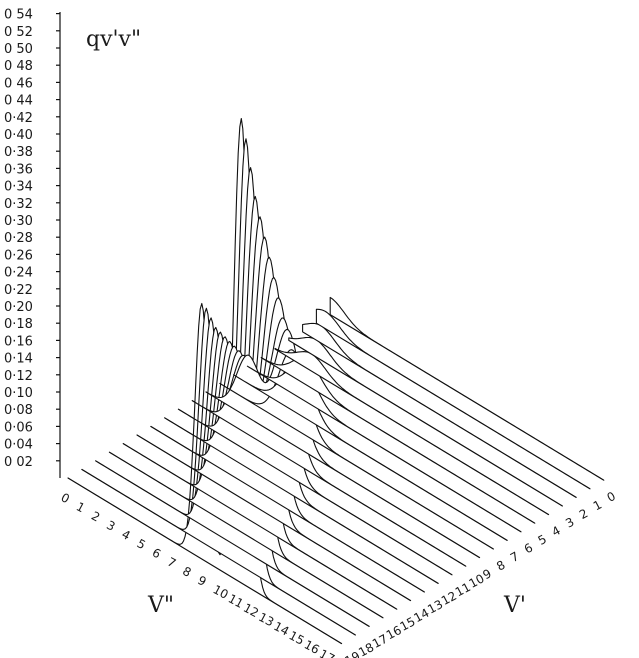  What do you see at coordinates (18, 445) in the screenshot?
I see `z-tick-label: 0·04` at bounding box center [18, 445].